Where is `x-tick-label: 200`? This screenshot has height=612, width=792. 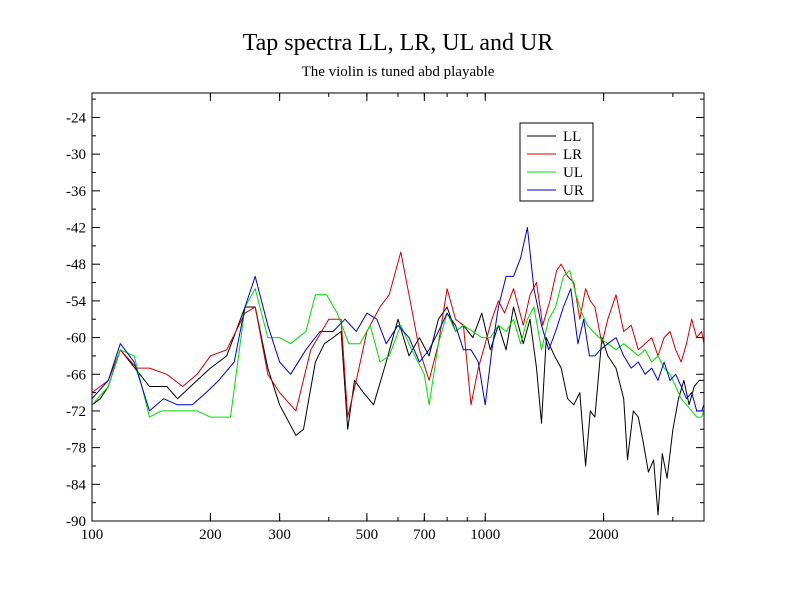 x-tick-label: 200 is located at coordinates (210, 535).